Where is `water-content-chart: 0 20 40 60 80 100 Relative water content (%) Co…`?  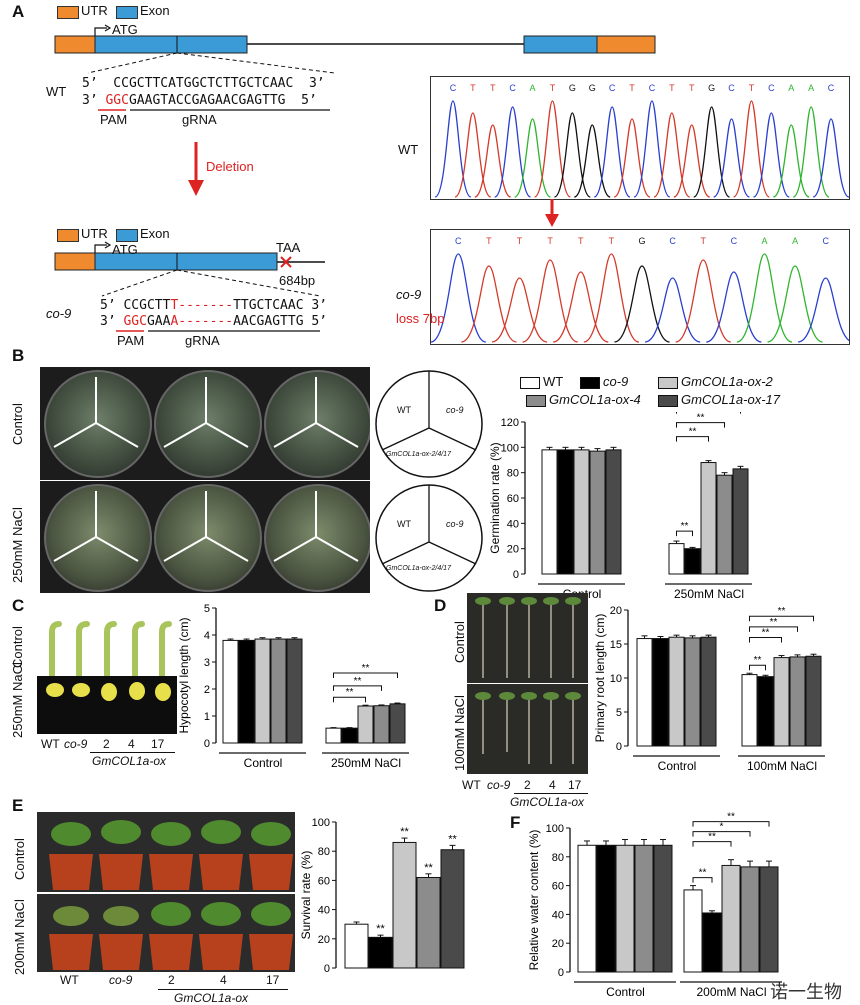
water-content-chart: 0 20 40 60 80 100 Relative water content (%) Co… is located at coordinates (654, 905).